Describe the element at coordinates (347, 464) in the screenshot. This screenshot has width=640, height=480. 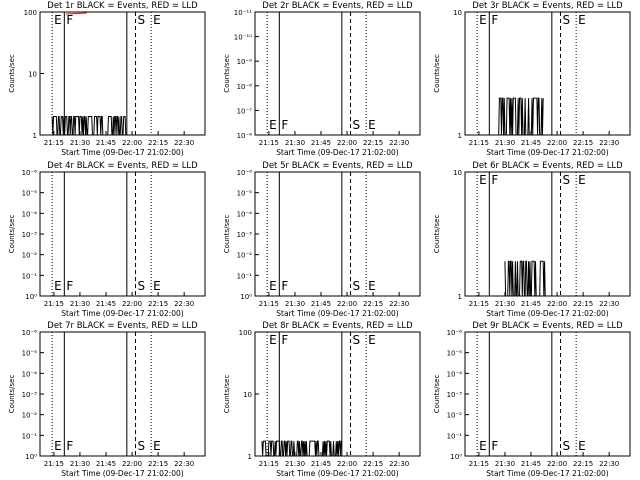
I see `x-tick-label: 22:00` at that location.